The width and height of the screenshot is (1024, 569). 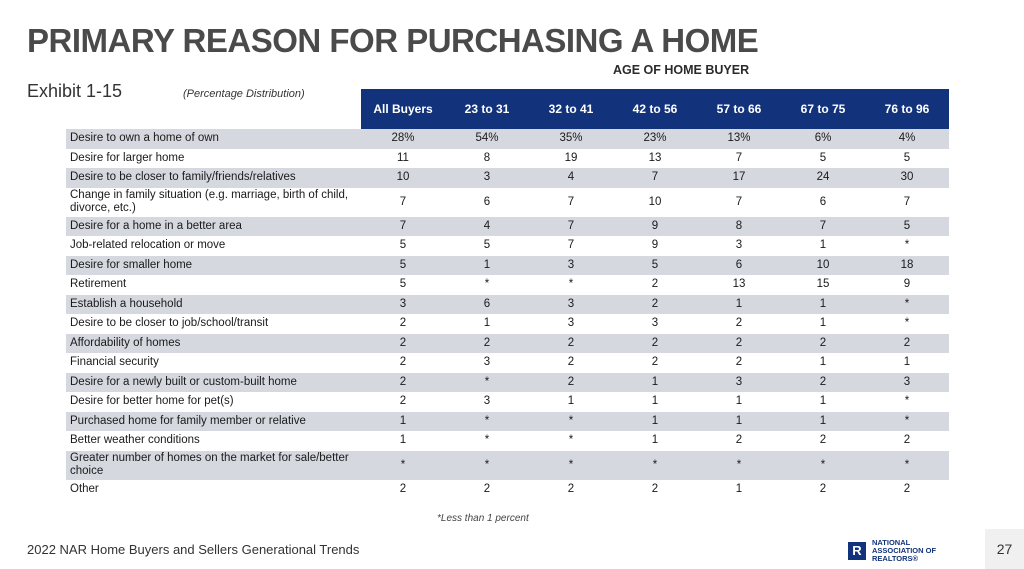 I want to click on row-label: Desire for larger home, so click(x=213, y=158).